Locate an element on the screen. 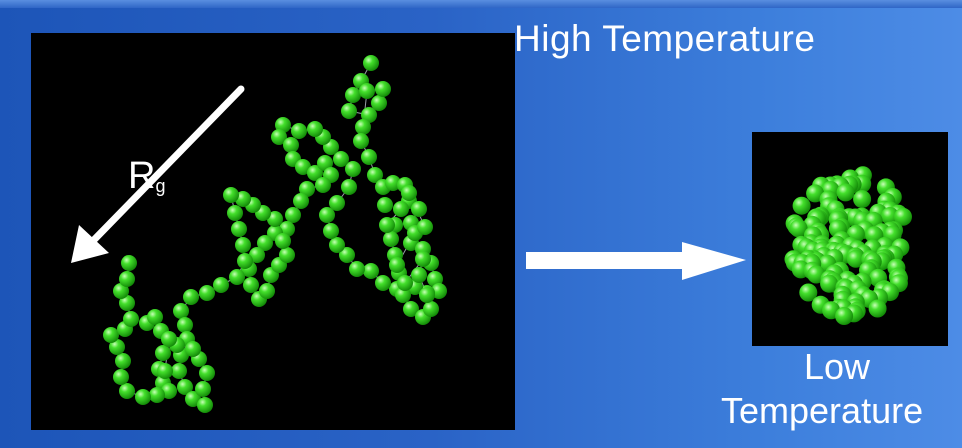 The image size is (962, 448). collapsed-globule-panel is located at coordinates (850, 239).